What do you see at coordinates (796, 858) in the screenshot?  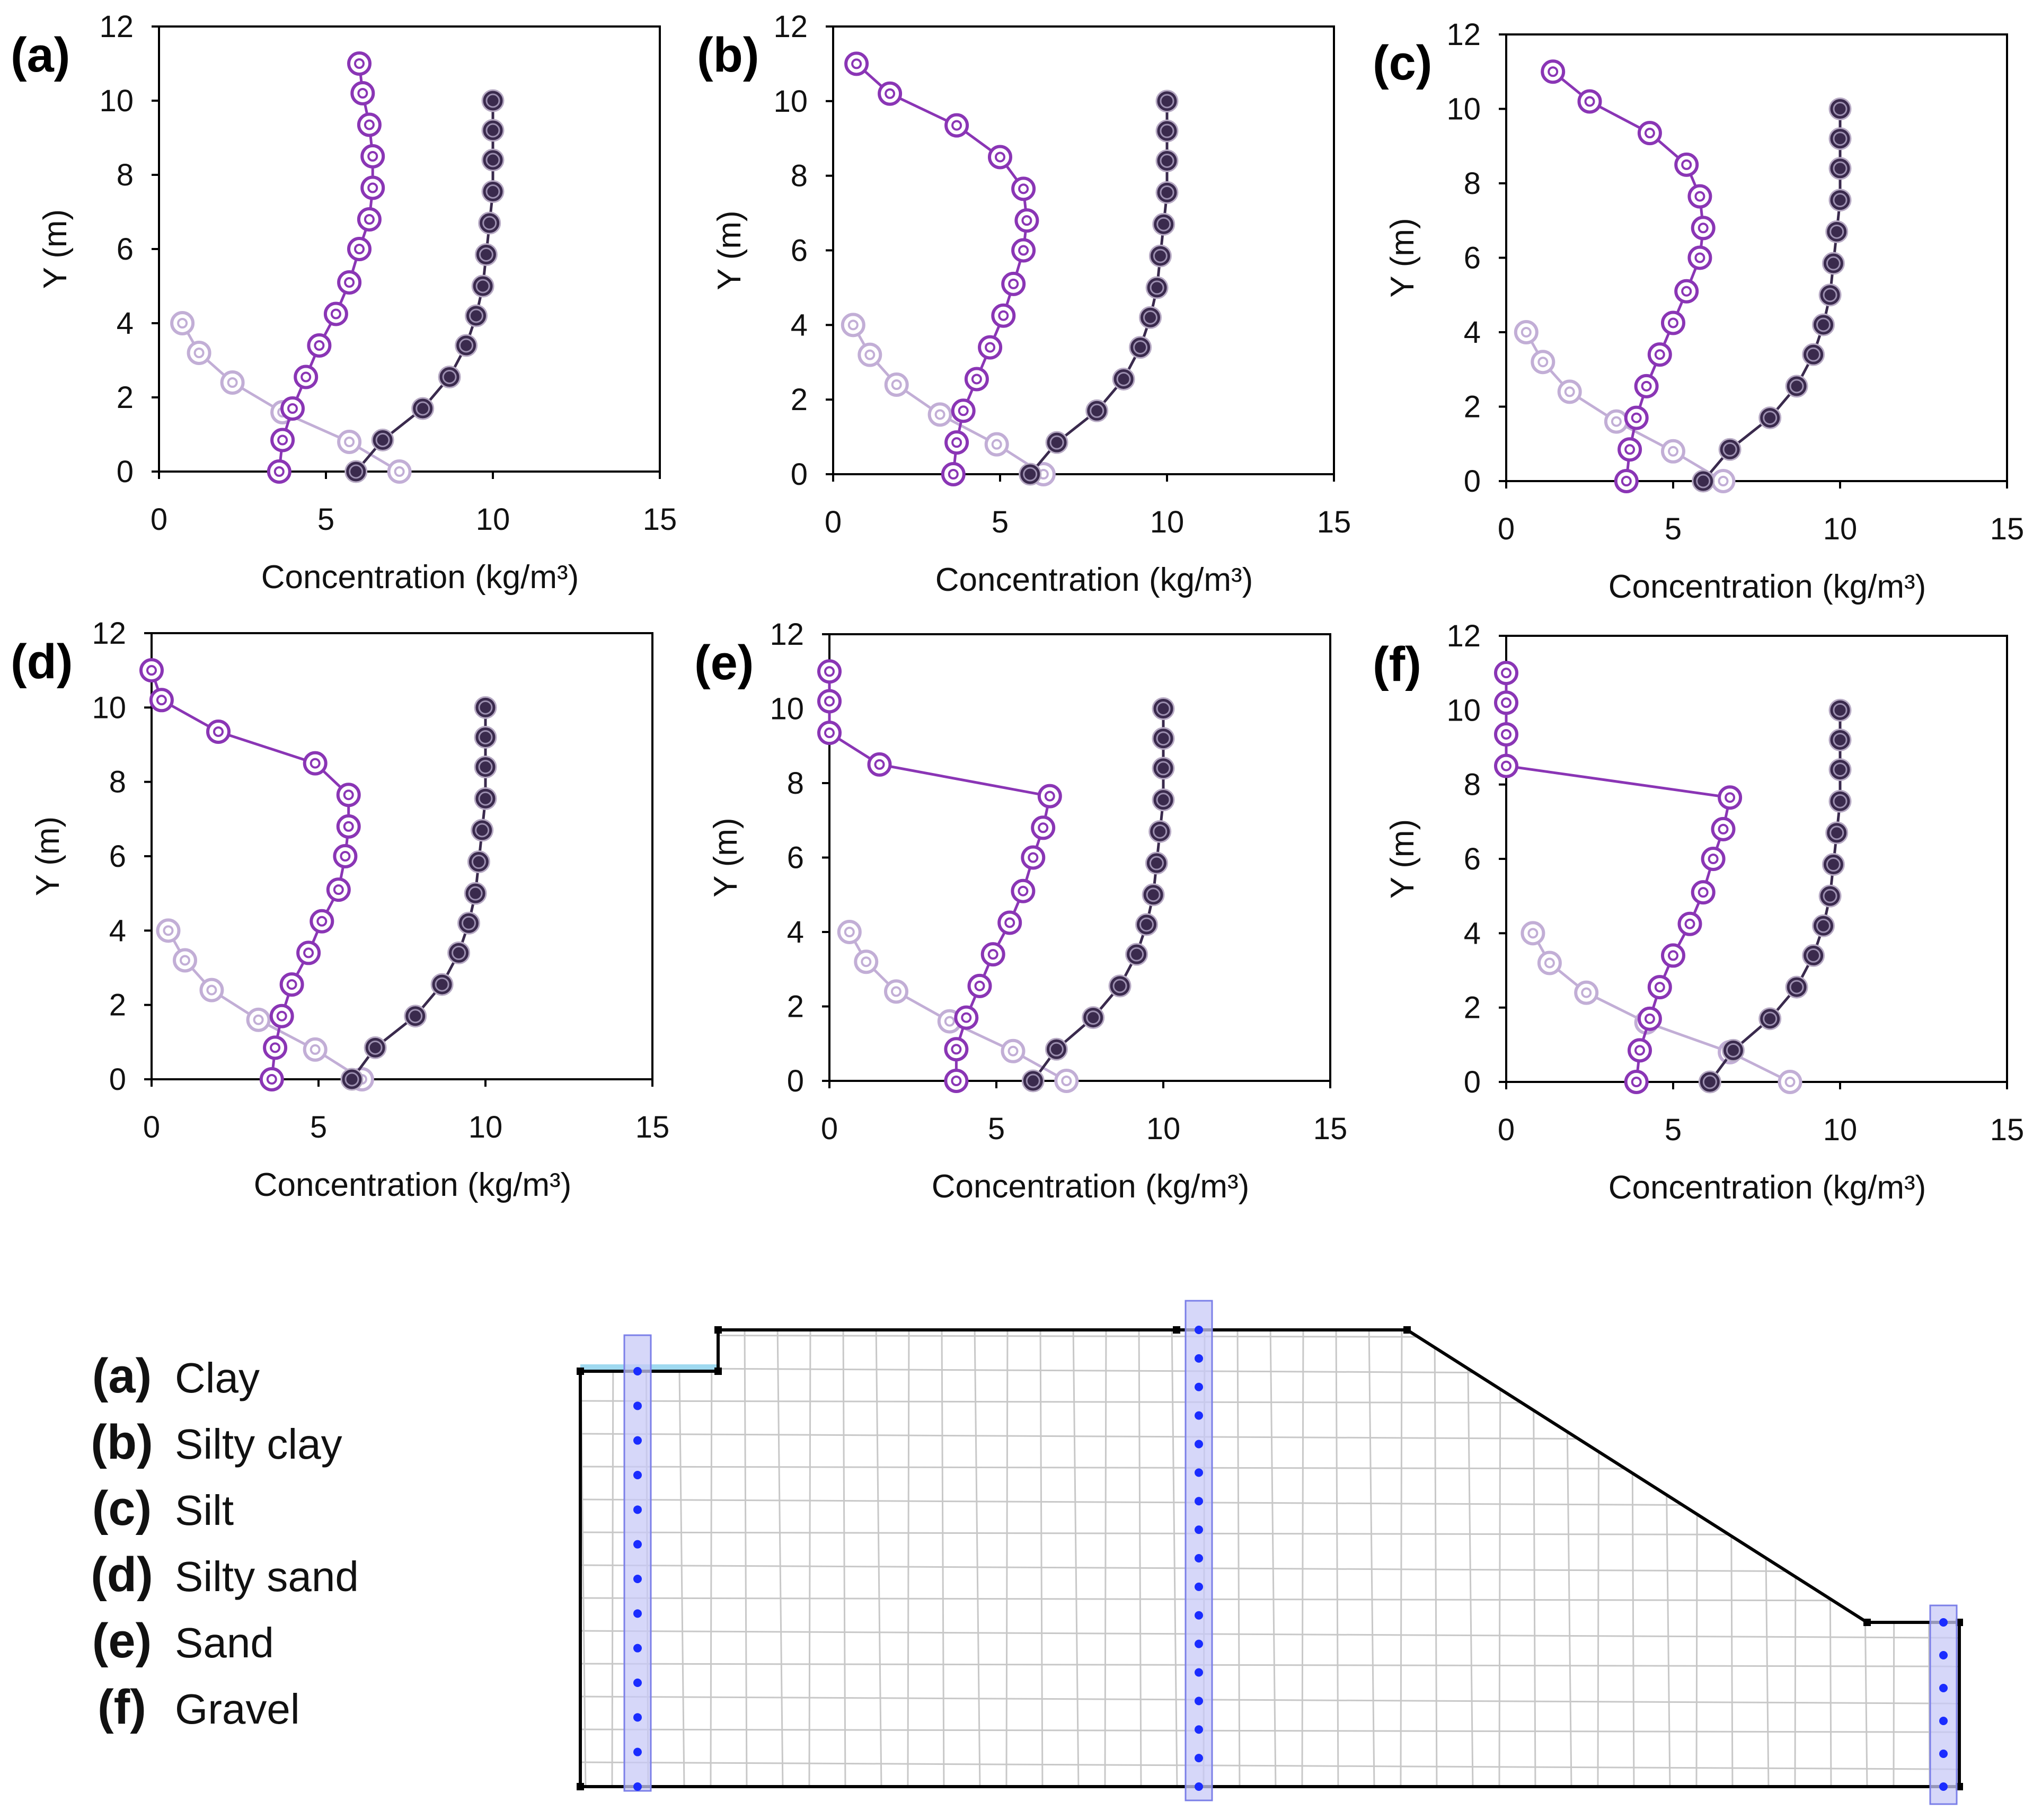 I see `y-tick-label: 6` at bounding box center [796, 858].